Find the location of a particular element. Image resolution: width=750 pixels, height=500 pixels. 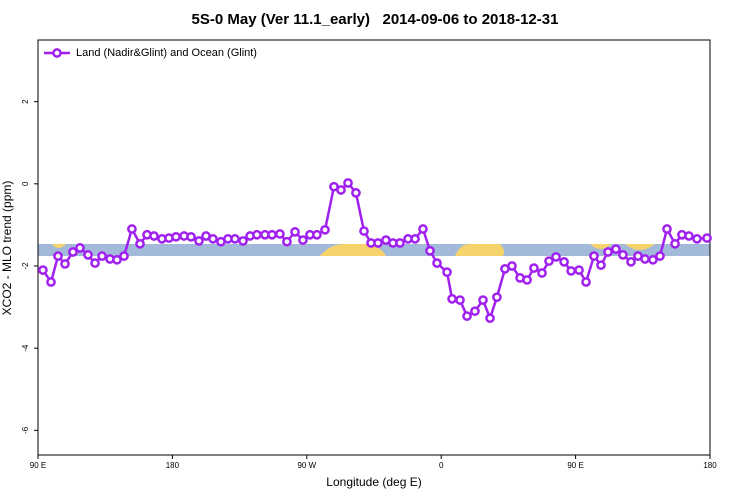

legend-marker is located at coordinates (57, 53).